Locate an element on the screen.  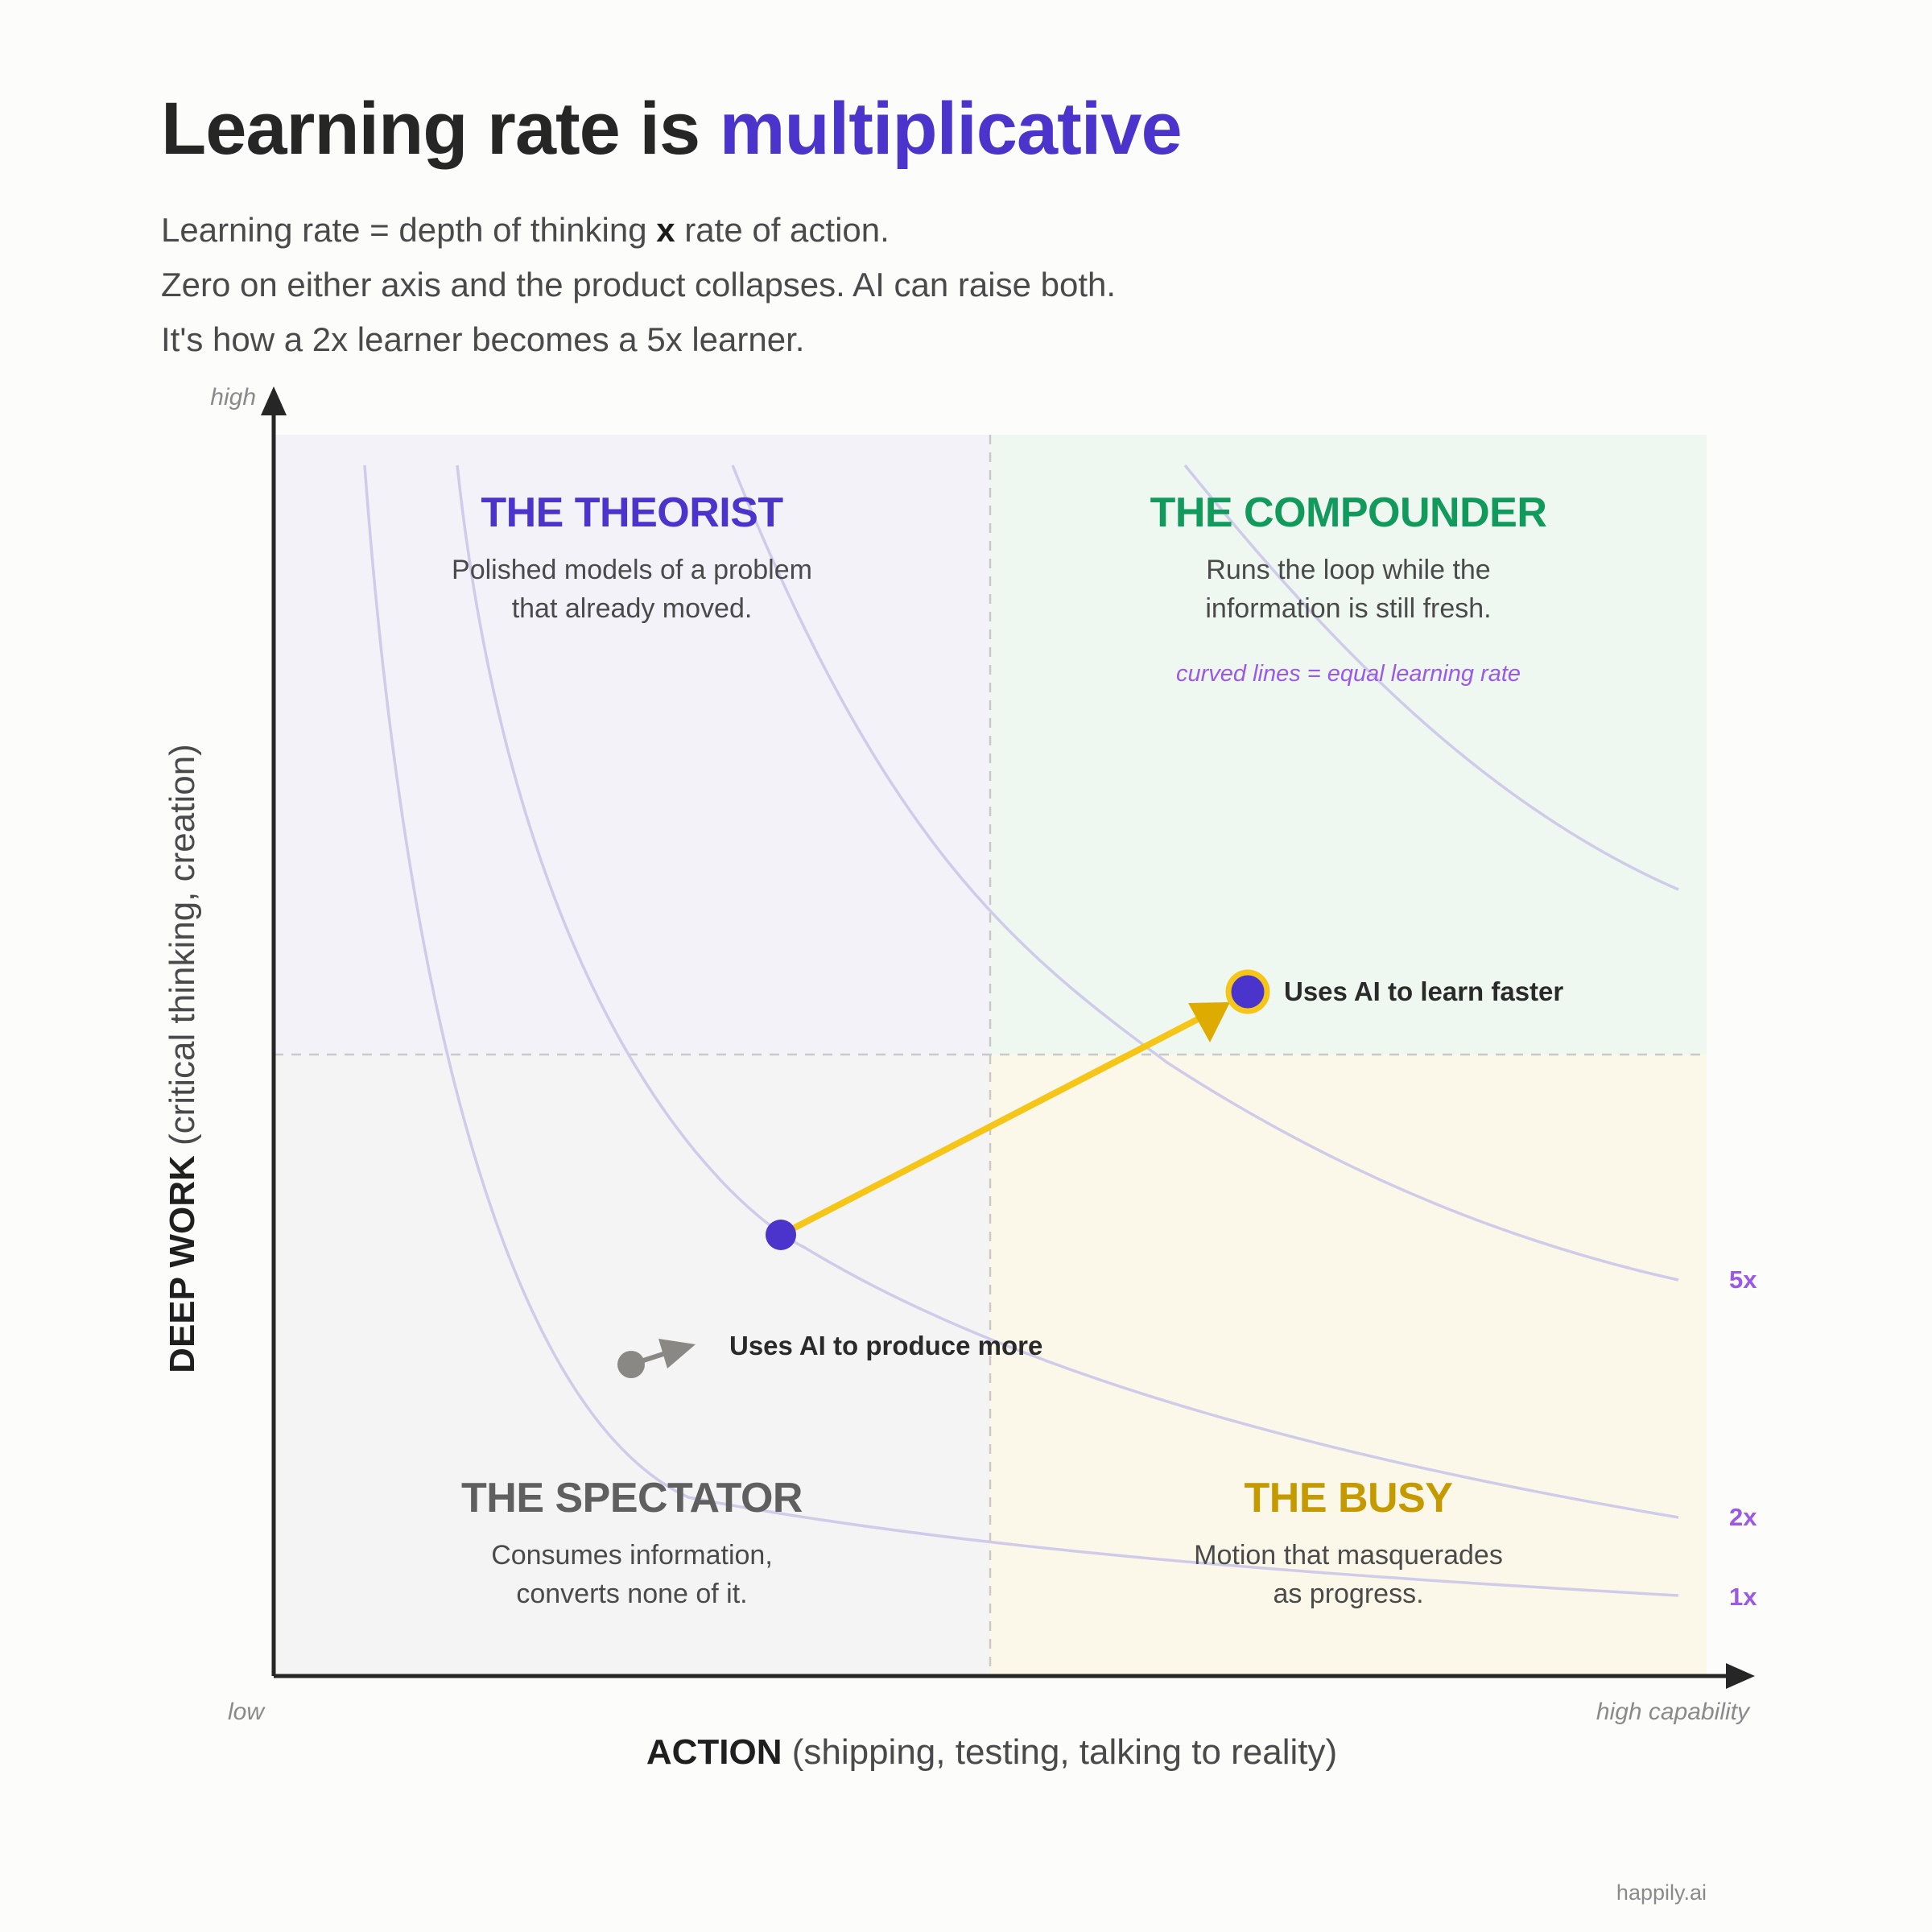
quadrant-desc-theorist-line-1: Polished models of a problem is located at coordinates (632, 570).